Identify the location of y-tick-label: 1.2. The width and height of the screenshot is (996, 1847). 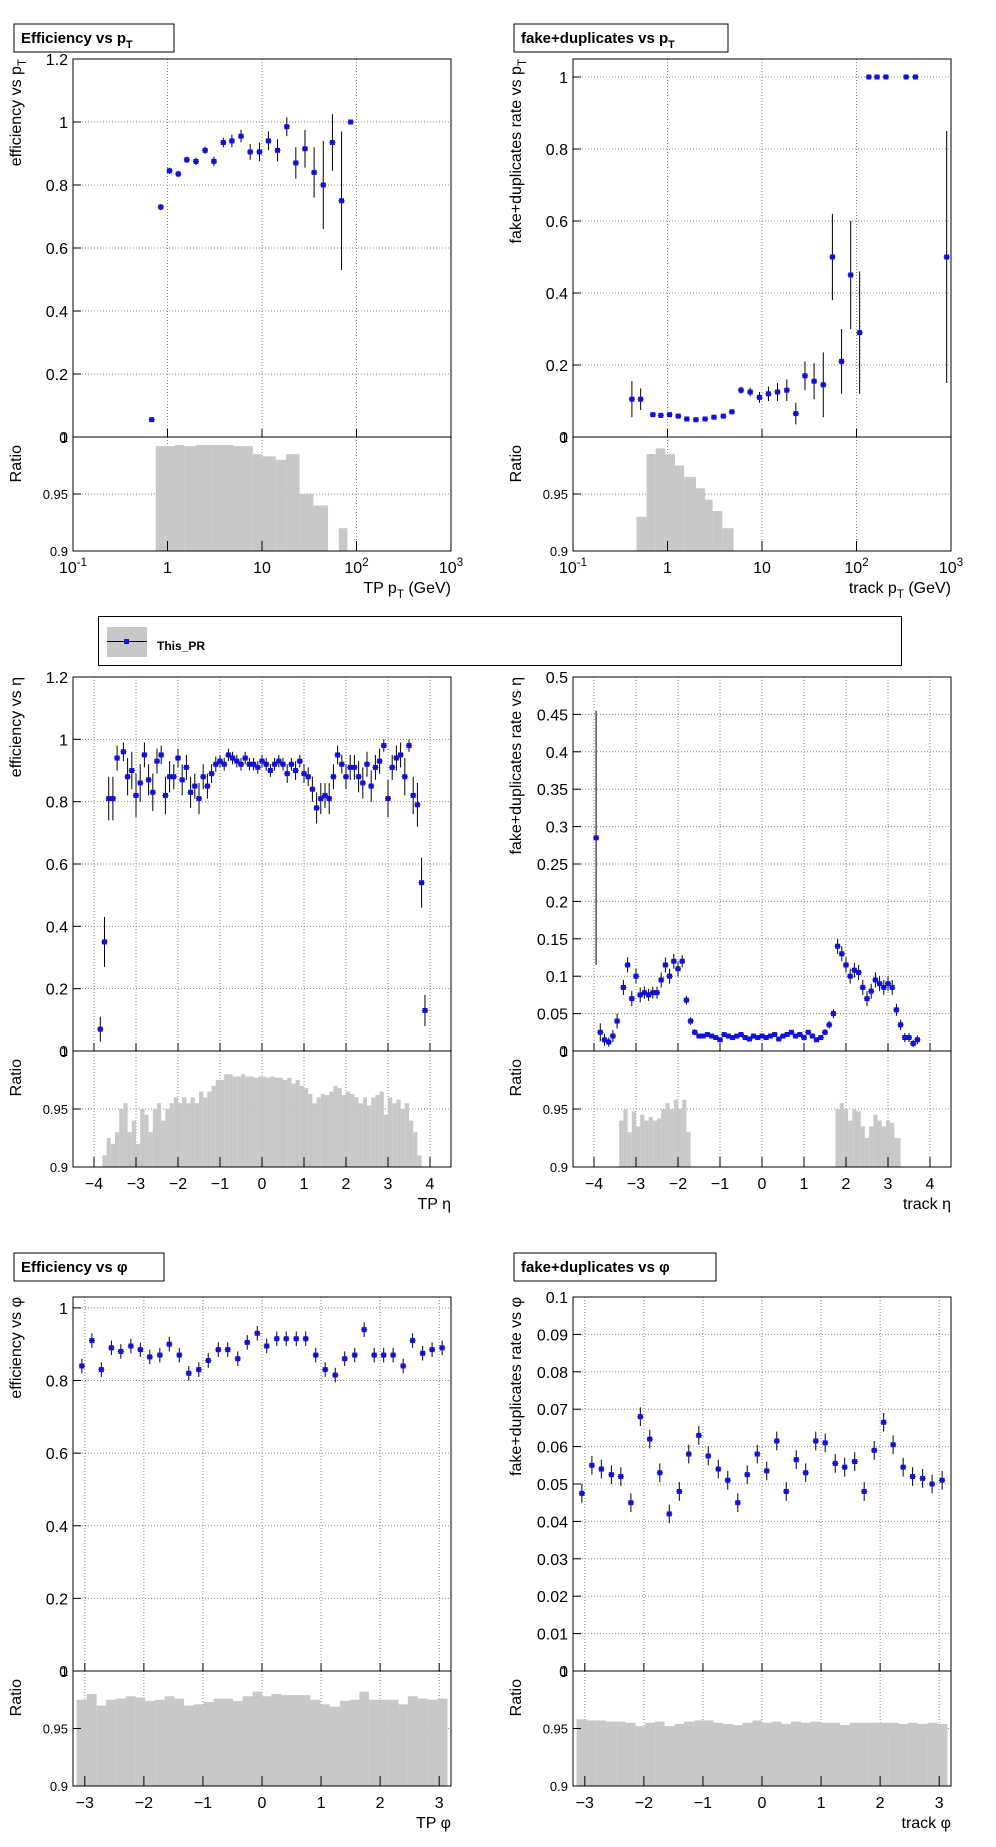
(57, 60).